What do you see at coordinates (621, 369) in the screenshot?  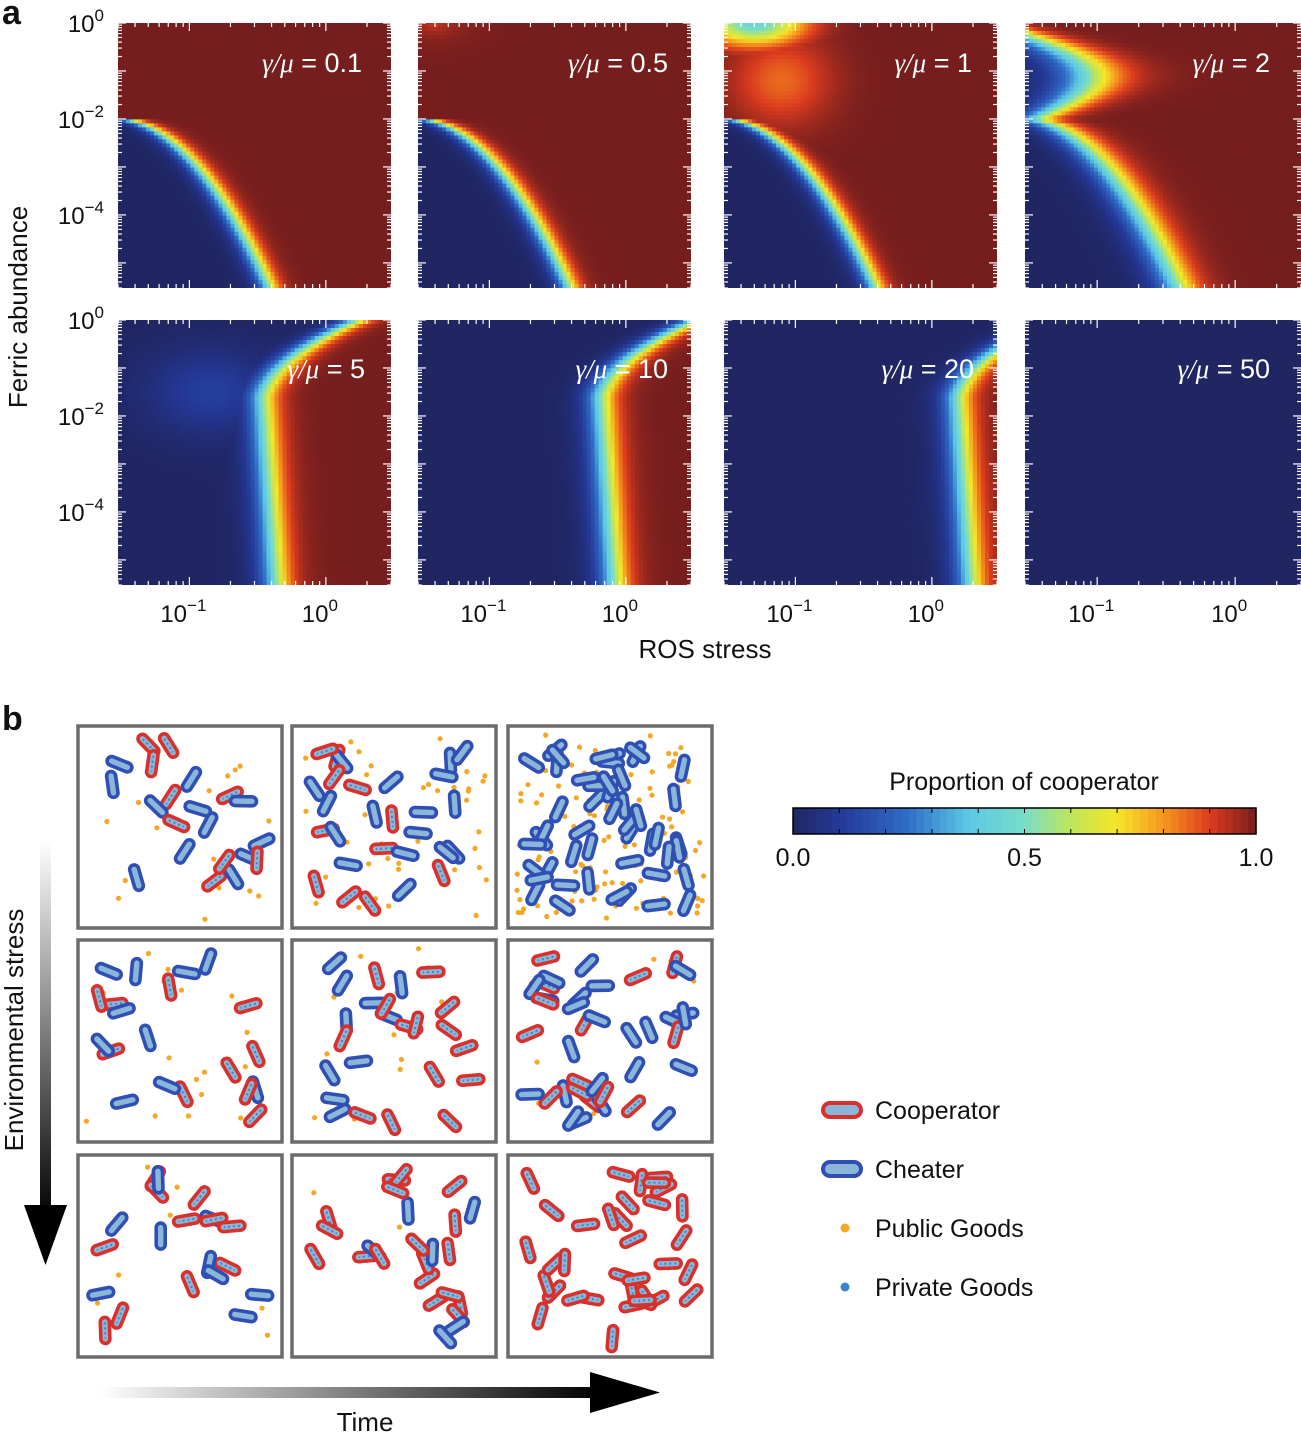 I see `gamma-label: γ/μ = 10` at bounding box center [621, 369].